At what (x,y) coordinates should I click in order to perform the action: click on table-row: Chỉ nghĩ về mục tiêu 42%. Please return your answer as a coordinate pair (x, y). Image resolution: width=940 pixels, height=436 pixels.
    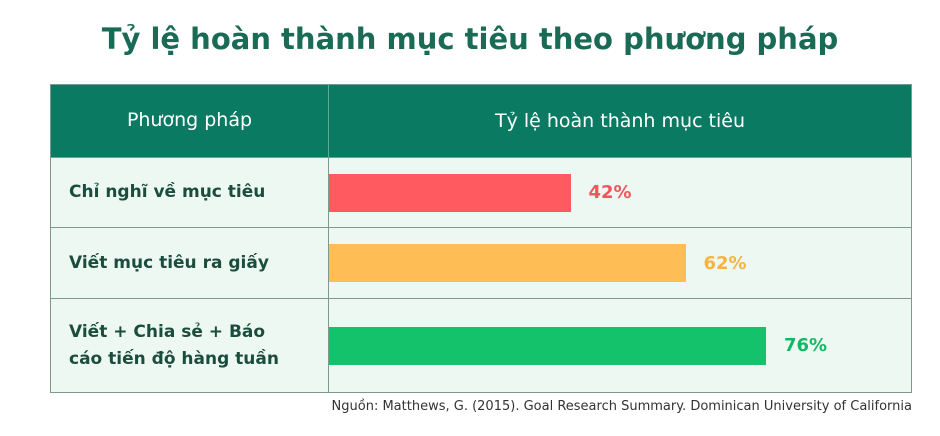
    Looking at the image, I should click on (481, 192).